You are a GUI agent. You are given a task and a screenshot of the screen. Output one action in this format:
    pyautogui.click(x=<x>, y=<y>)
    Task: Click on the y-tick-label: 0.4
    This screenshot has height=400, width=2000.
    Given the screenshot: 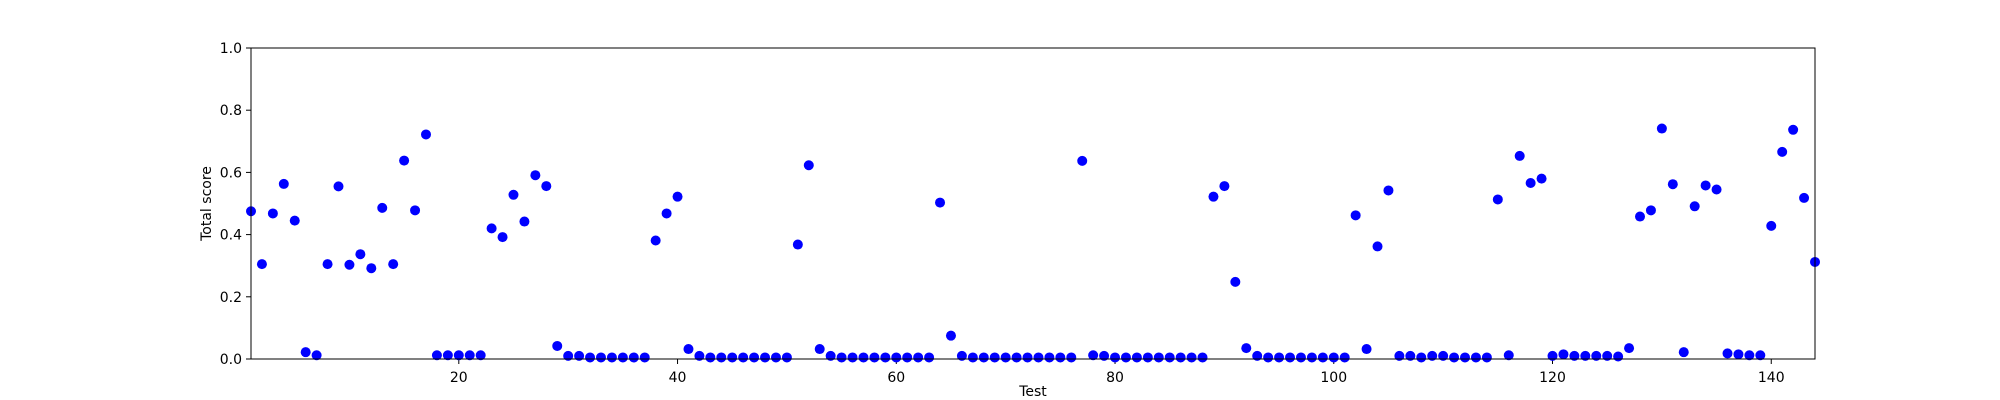 What is the action you would take?
    pyautogui.click(x=231, y=236)
    